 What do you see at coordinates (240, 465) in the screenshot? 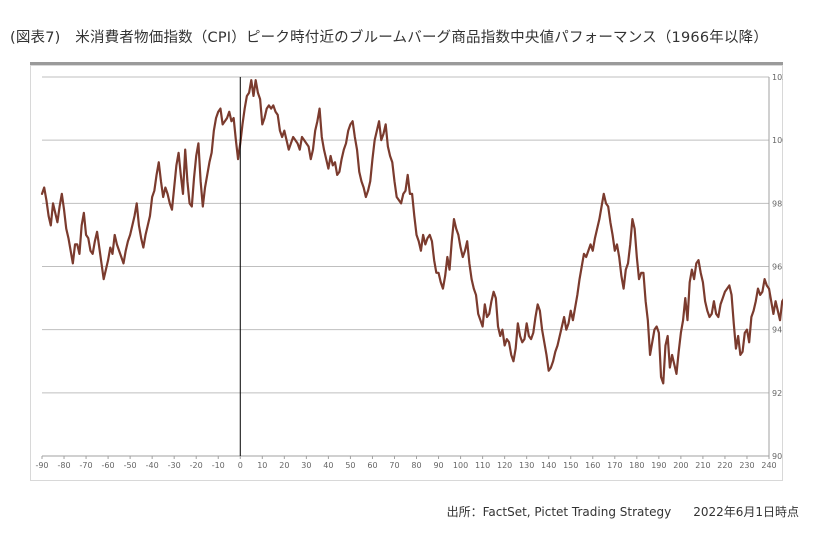
I see `x-tick-label-0: 0` at bounding box center [240, 465].